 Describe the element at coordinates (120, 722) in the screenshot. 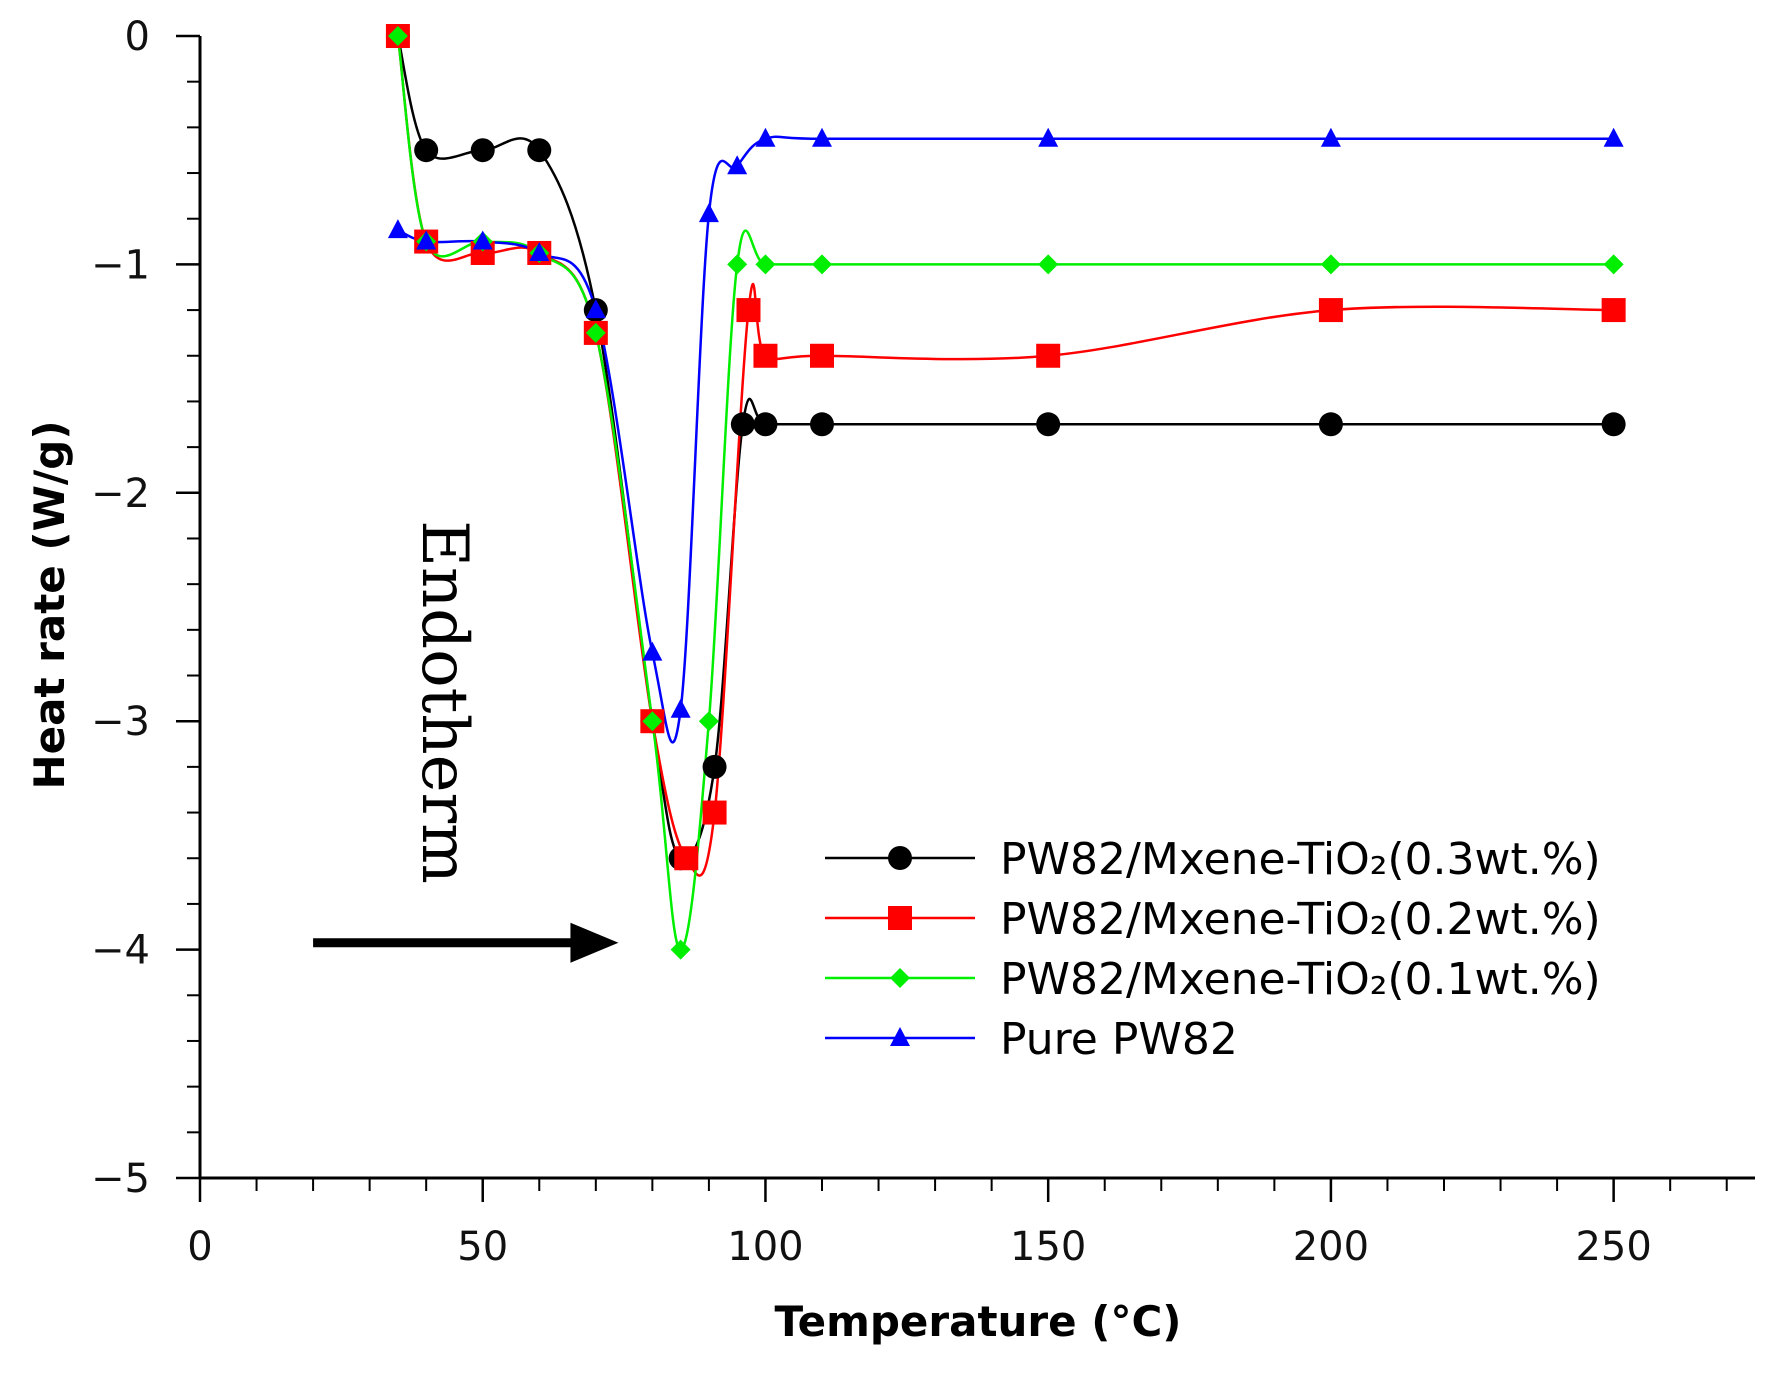

I see `y-tick-label: −3` at that location.